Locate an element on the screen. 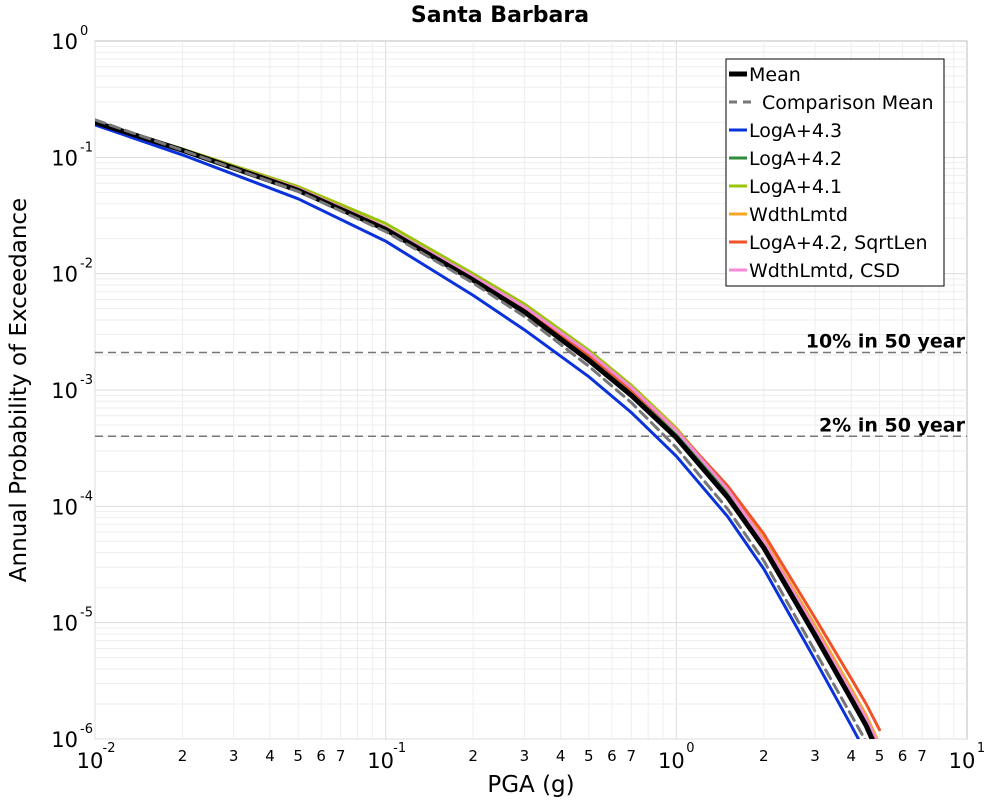  legend-label: WdthLmtd is located at coordinates (798, 215).